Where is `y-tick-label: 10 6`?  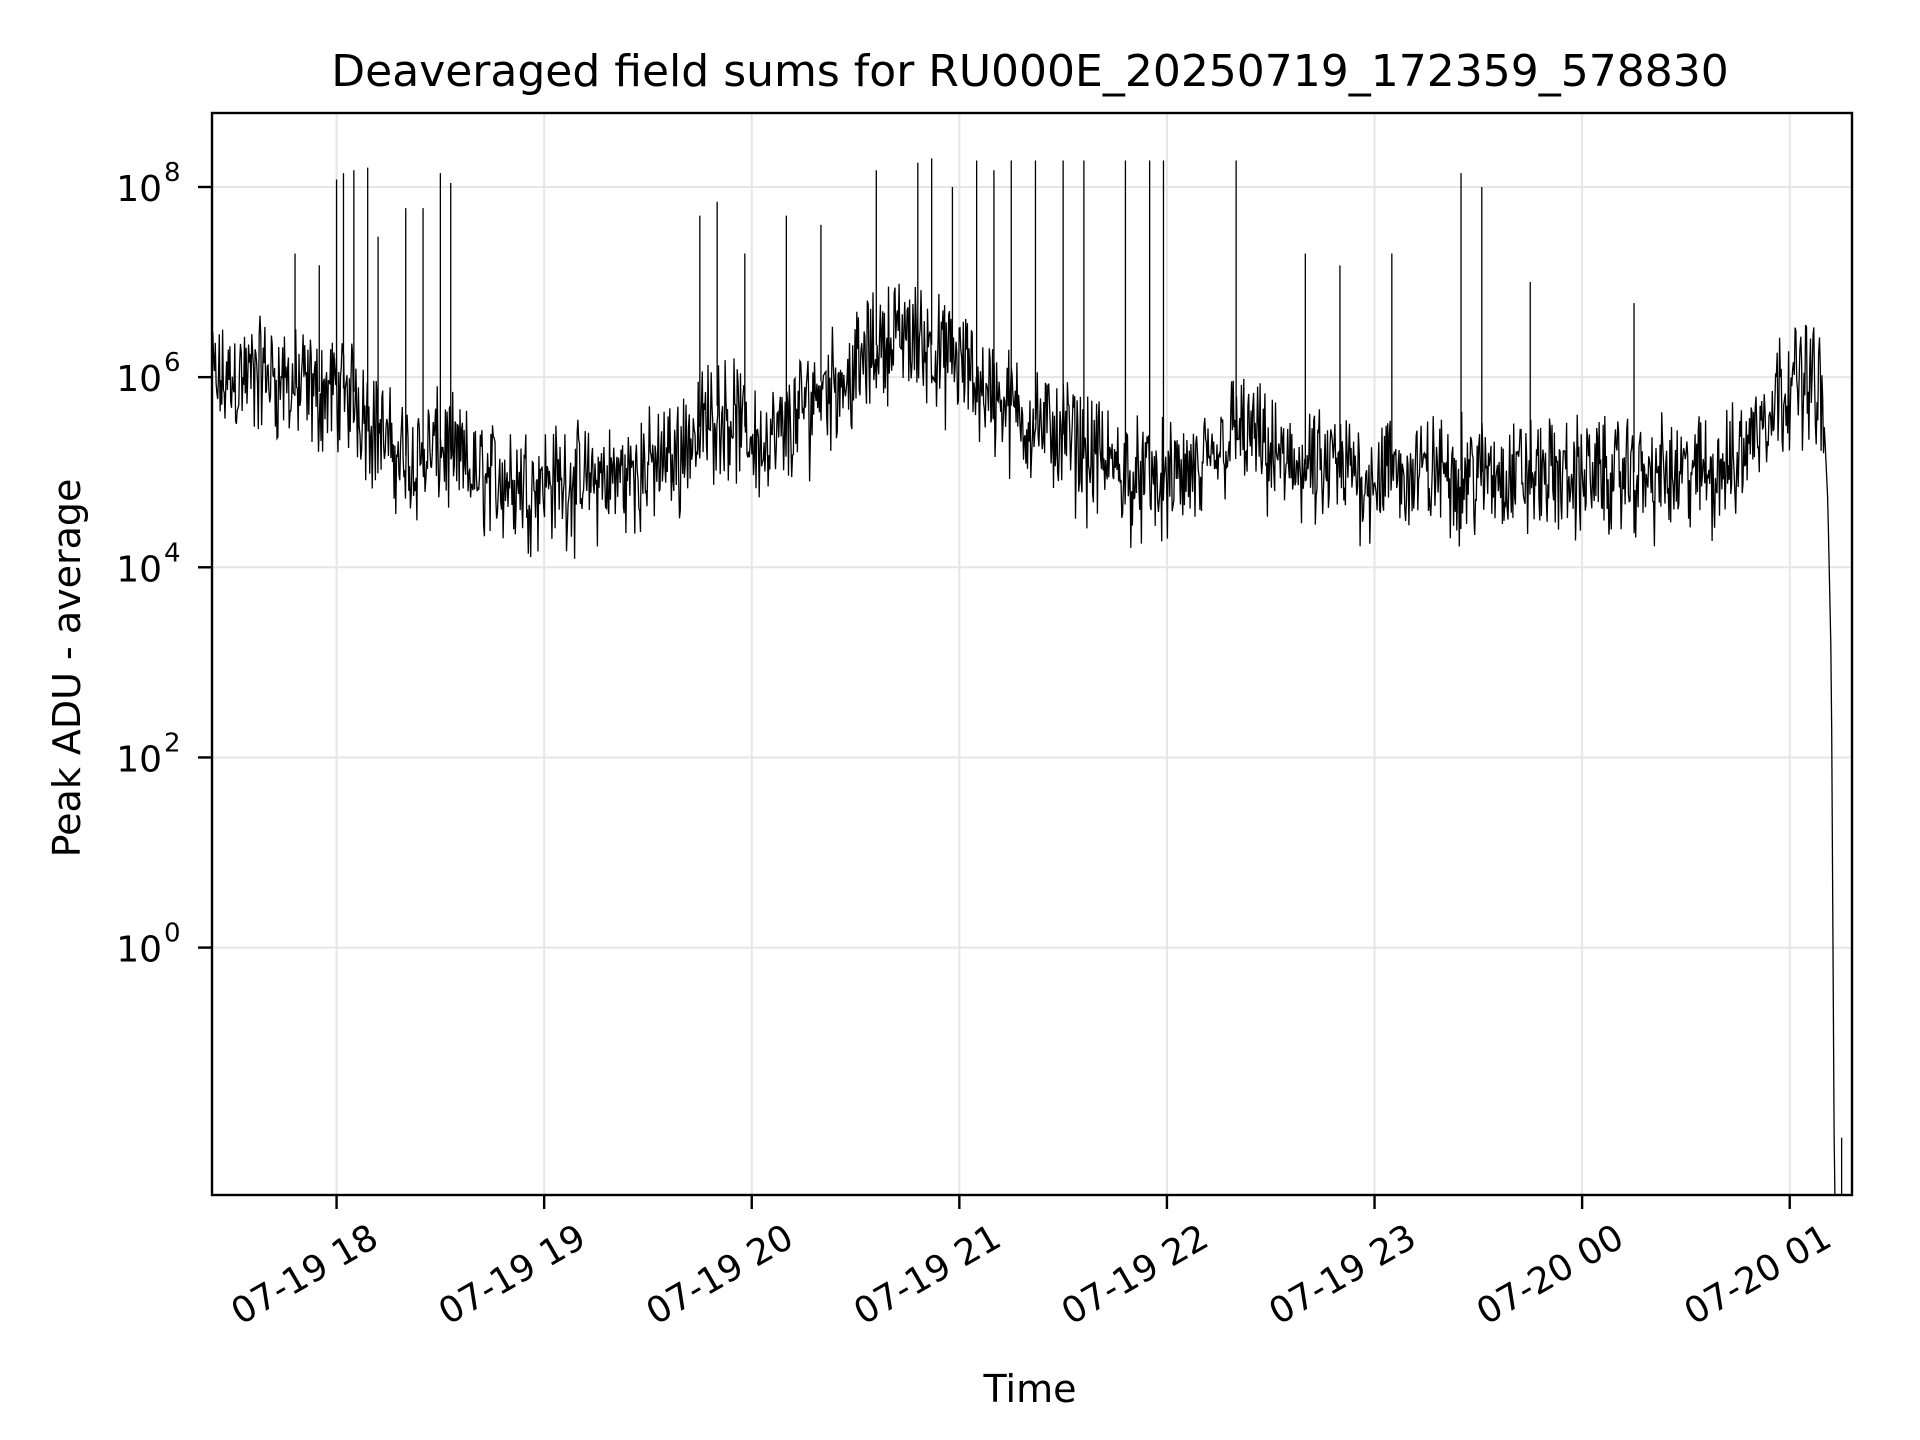 y-tick-label: 10 6 is located at coordinates (148, 374).